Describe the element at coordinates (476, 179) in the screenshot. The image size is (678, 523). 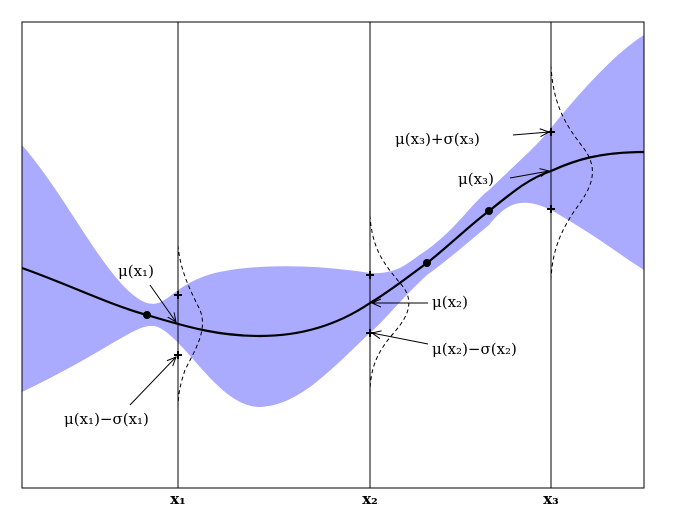
I see `annotation: μ(x₃)` at that location.